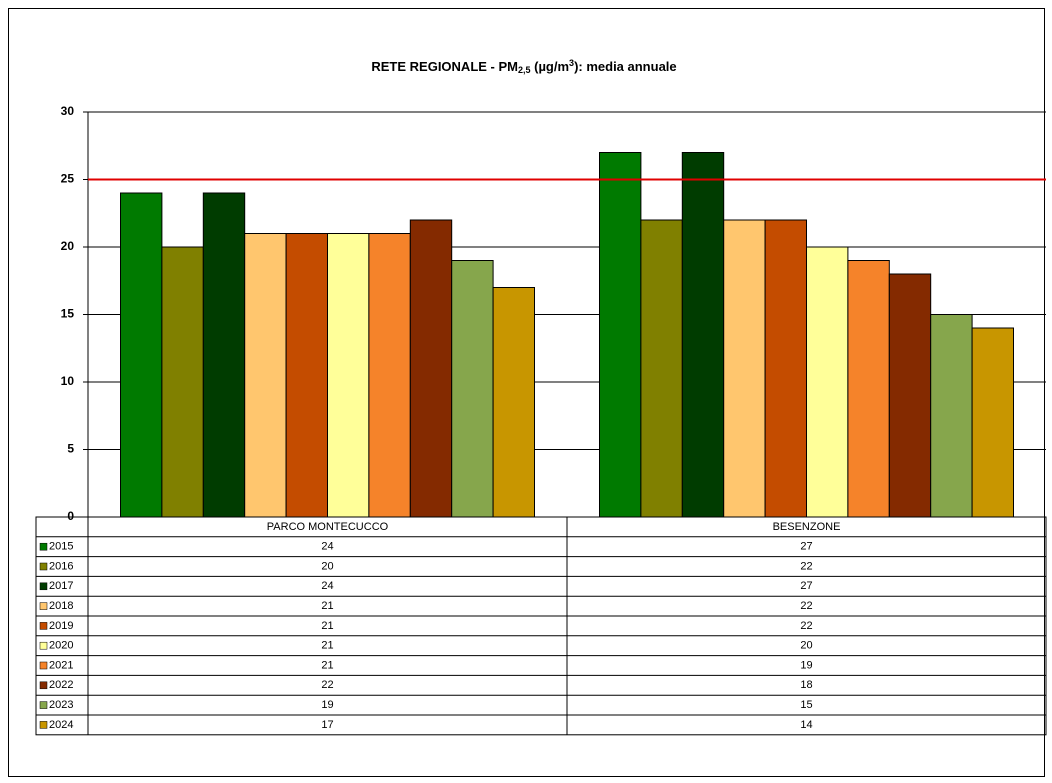 This screenshot has width=1052, height=783. I want to click on table-value: 14, so click(806, 725).